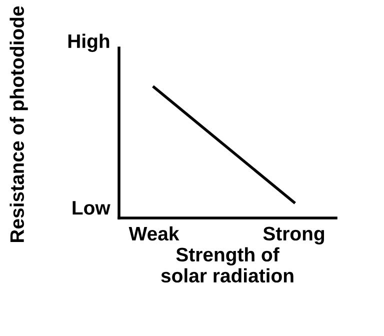 The image size is (384, 336). What do you see at coordinates (227, 265) in the screenshot?
I see `x-axis-title: Strength of solar radiation` at bounding box center [227, 265].